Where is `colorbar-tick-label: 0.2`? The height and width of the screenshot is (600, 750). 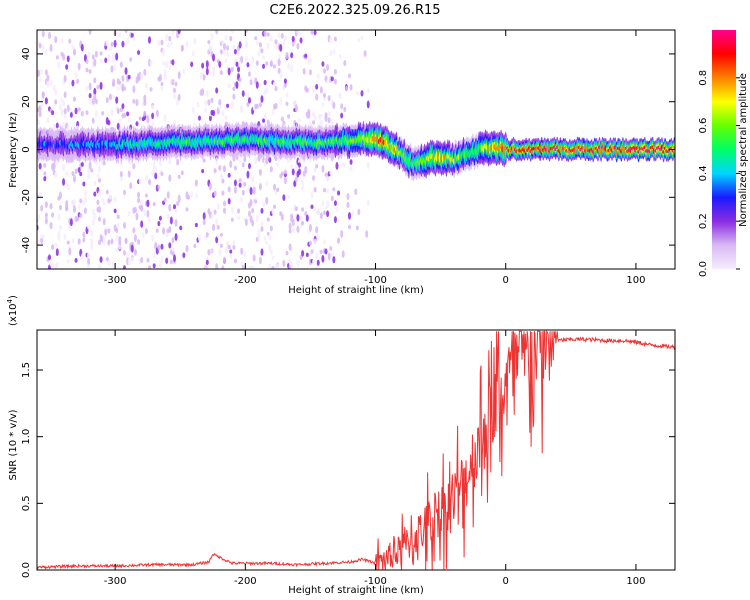 colorbar-tick-label: 0.2 is located at coordinates (703, 221).